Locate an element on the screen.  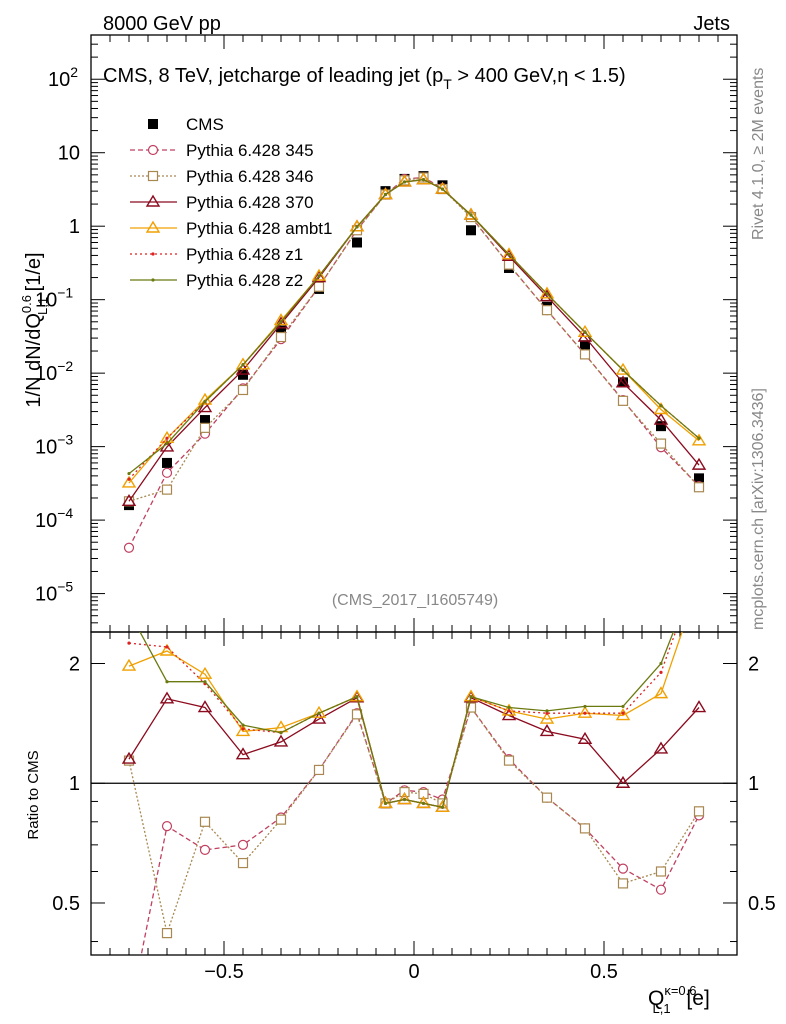
y-tick-label-right: 2 is located at coordinates (753, 664).